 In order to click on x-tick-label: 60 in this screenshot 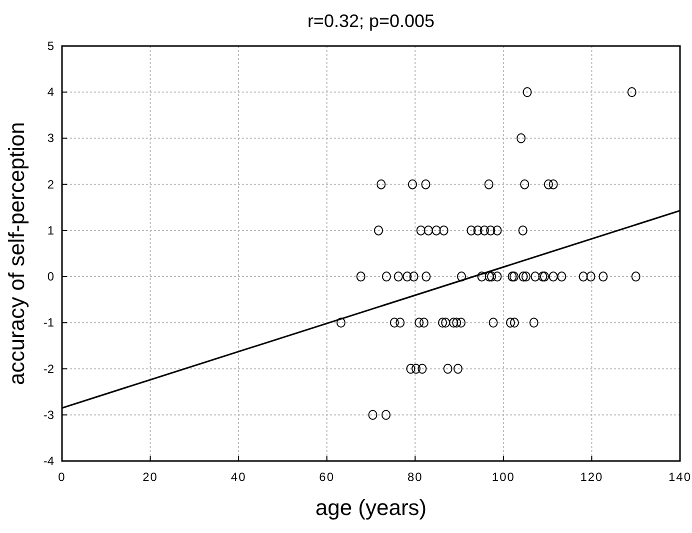, I will do `click(327, 477)`.